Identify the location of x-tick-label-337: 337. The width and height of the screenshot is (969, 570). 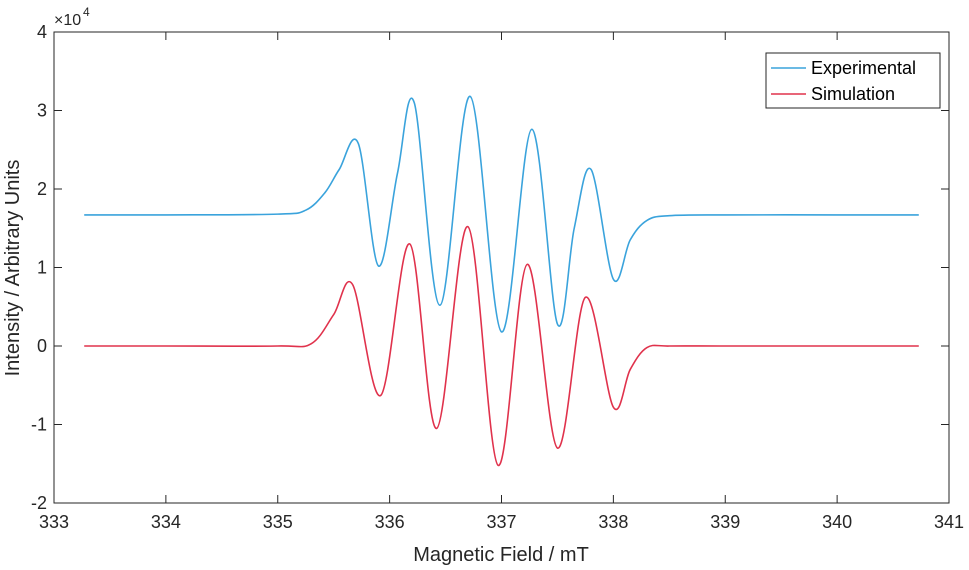
(501, 522).